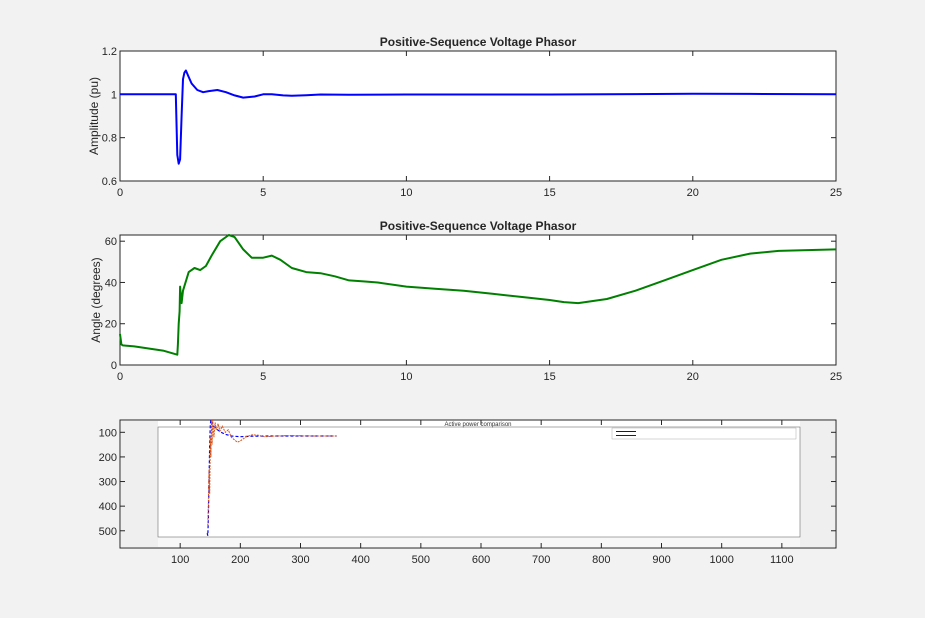  What do you see at coordinates (139, 484) in the screenshot?
I see `embedded-figure-left-margin` at bounding box center [139, 484].